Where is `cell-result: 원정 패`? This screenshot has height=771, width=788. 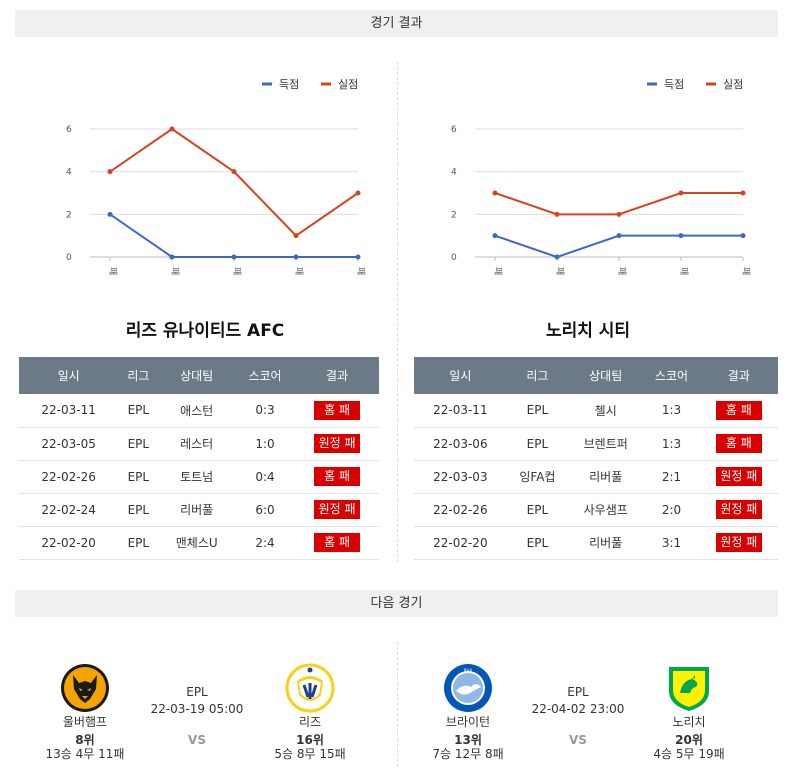 cell-result: 원정 패 is located at coordinates (337, 510).